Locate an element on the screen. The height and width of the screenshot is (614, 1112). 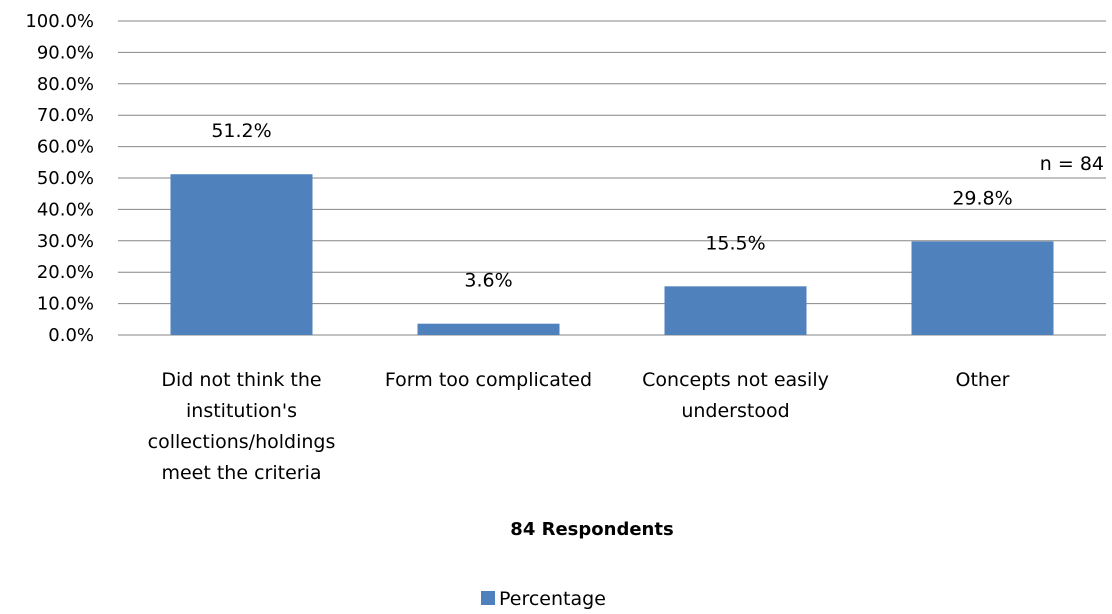
y-tick-label: 100.0% is located at coordinates (59, 21).